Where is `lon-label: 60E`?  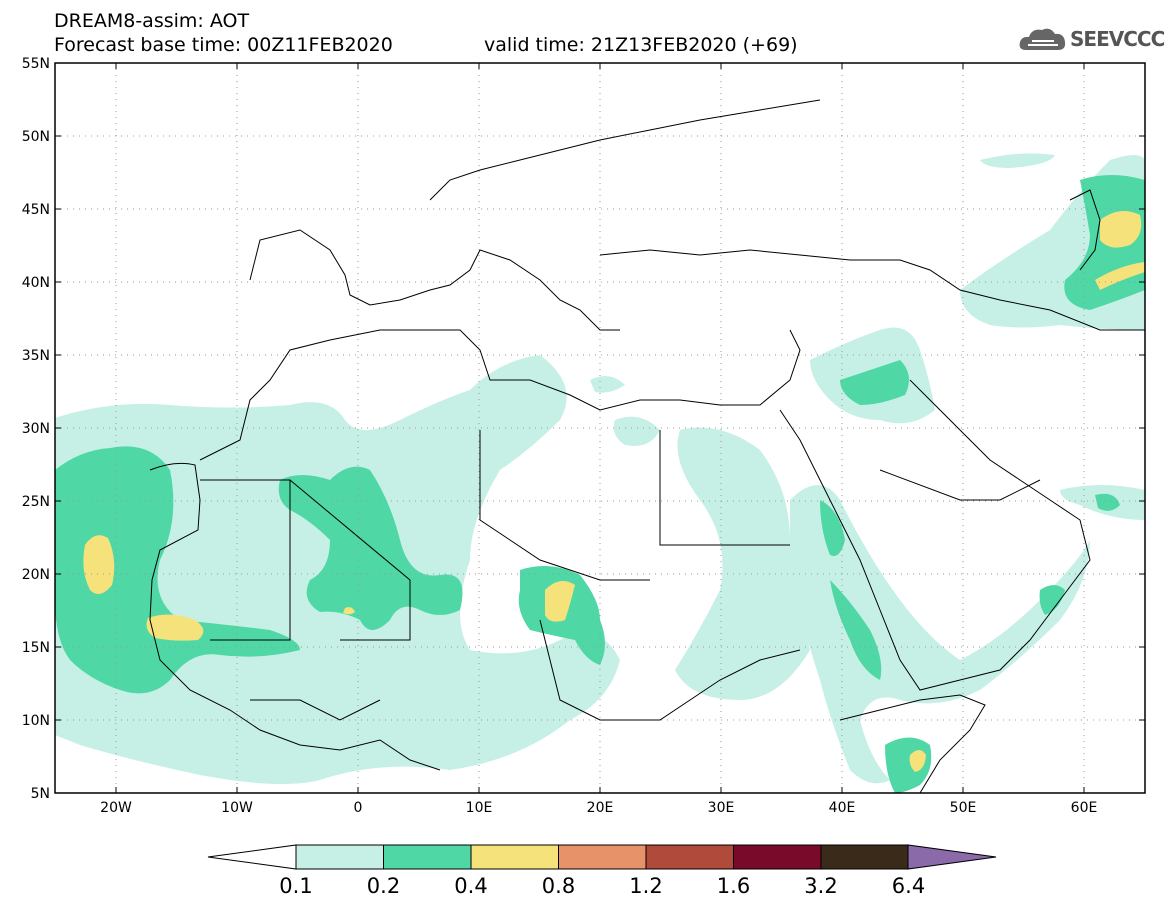
lon-label: 60E is located at coordinates (1084, 808).